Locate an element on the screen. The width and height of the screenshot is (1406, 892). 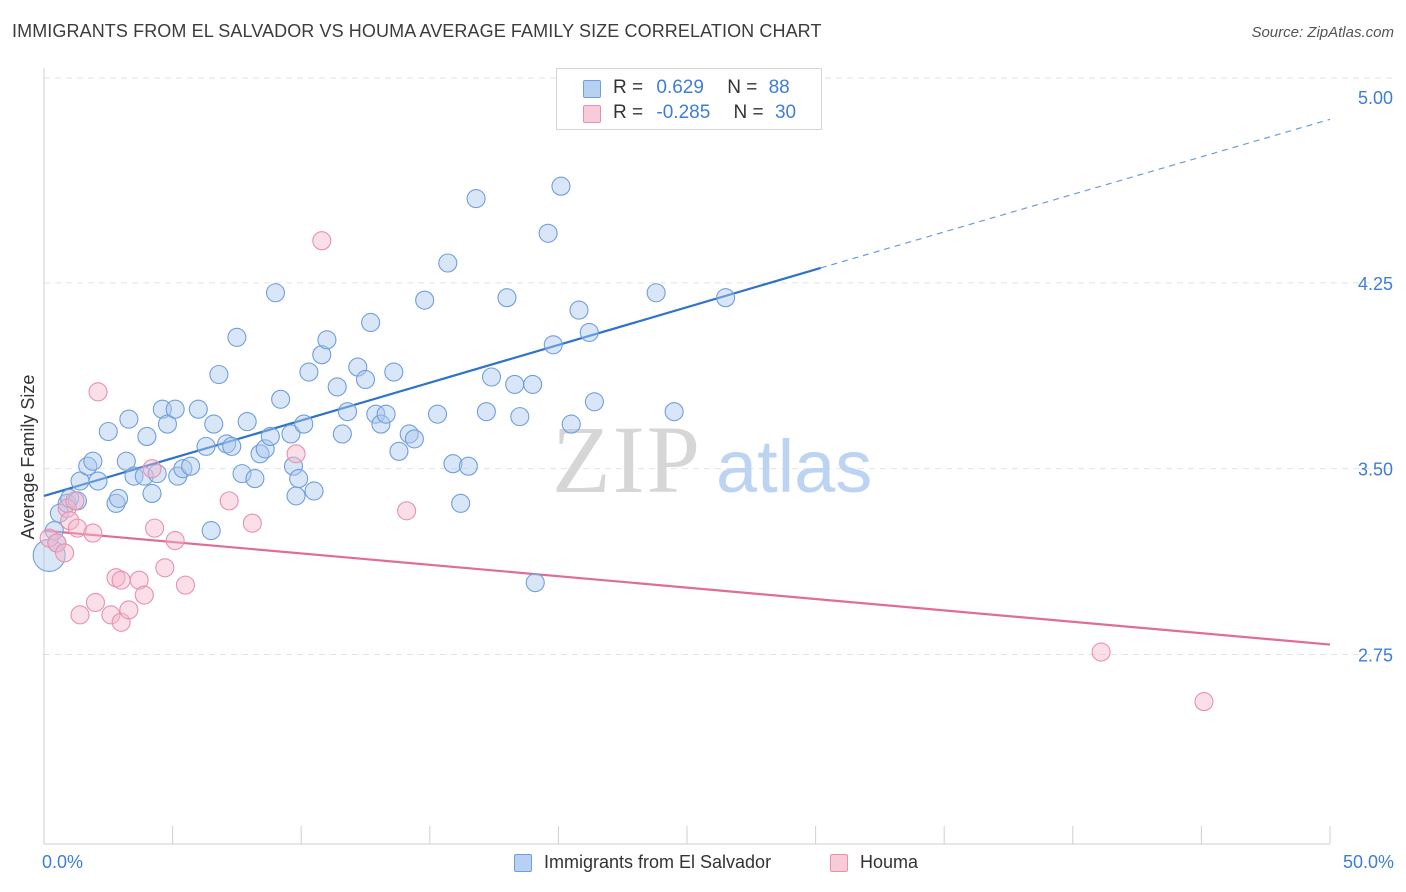
y-tick-labels: 2.75 3.50 4.25 5.00 is located at coordinates (1375, 377).